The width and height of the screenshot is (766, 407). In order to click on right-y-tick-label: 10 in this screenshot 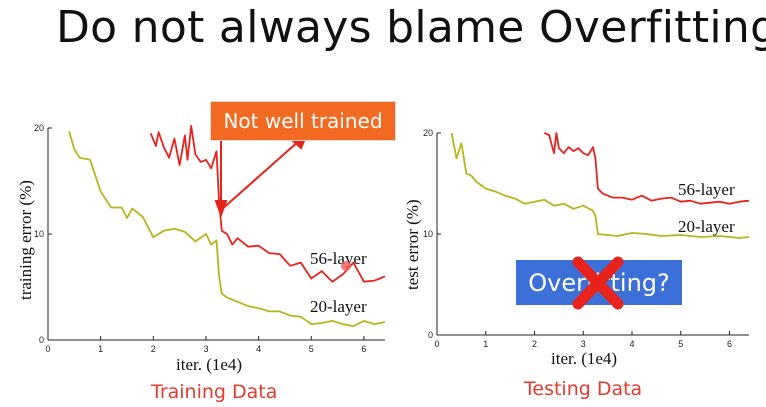, I will do `click(428, 234)`.